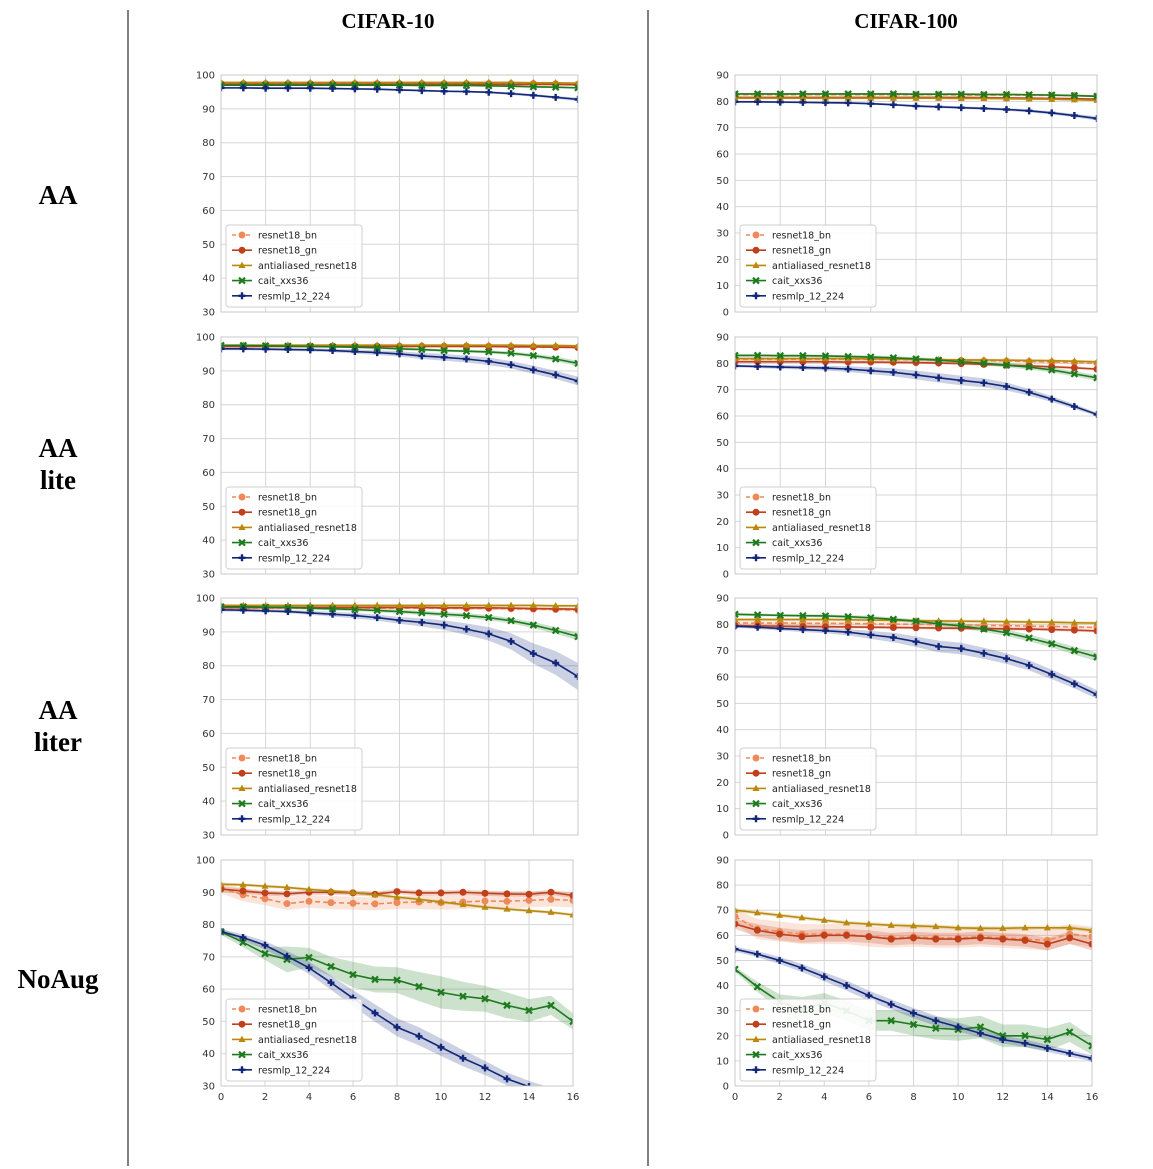  What do you see at coordinates (307, 1040) in the screenshot?
I see `legend-label: antialiased_resnet18` at bounding box center [307, 1040].